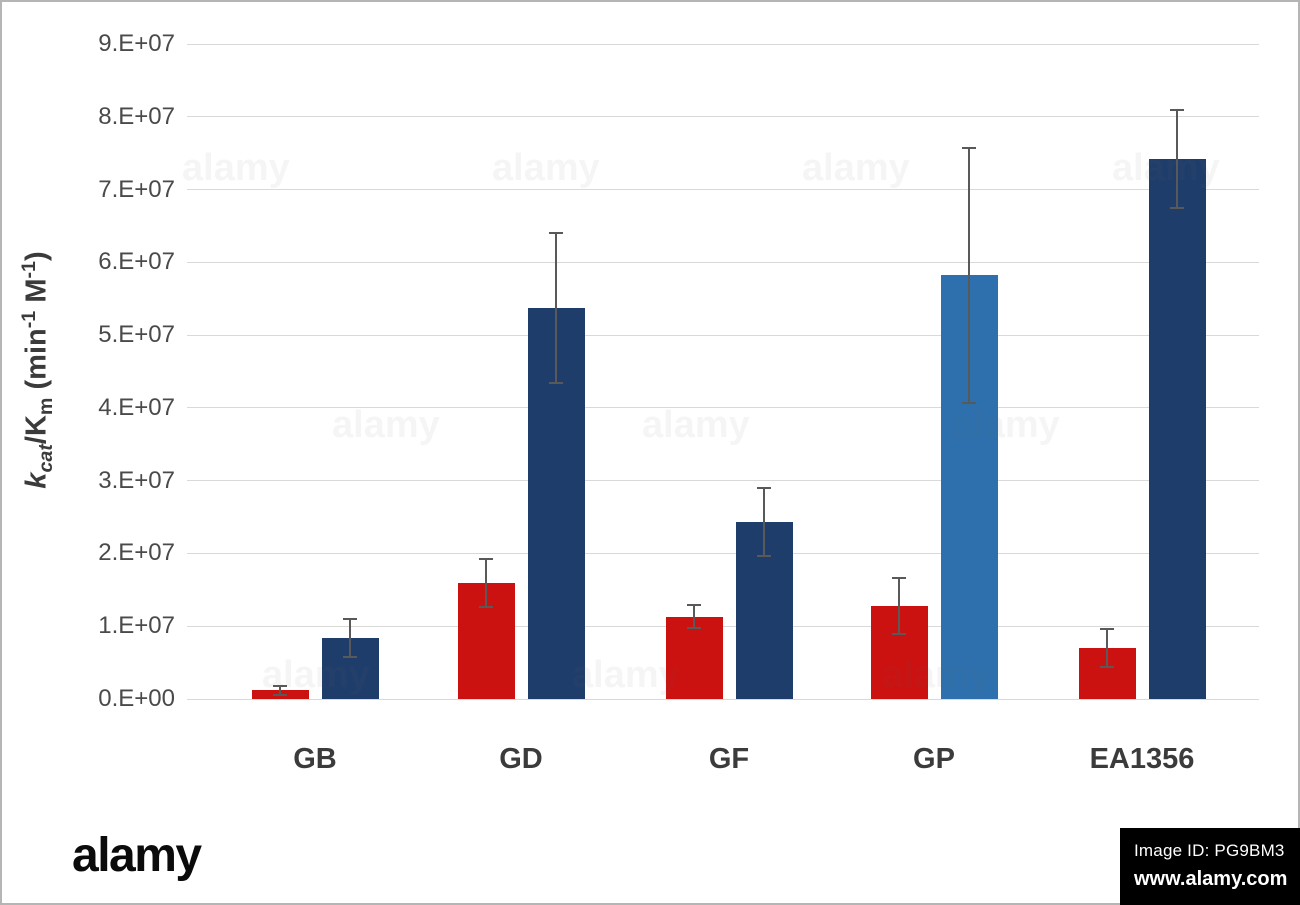  What do you see at coordinates (521, 759) in the screenshot?
I see `x-axis-category-label: GD` at bounding box center [521, 759].